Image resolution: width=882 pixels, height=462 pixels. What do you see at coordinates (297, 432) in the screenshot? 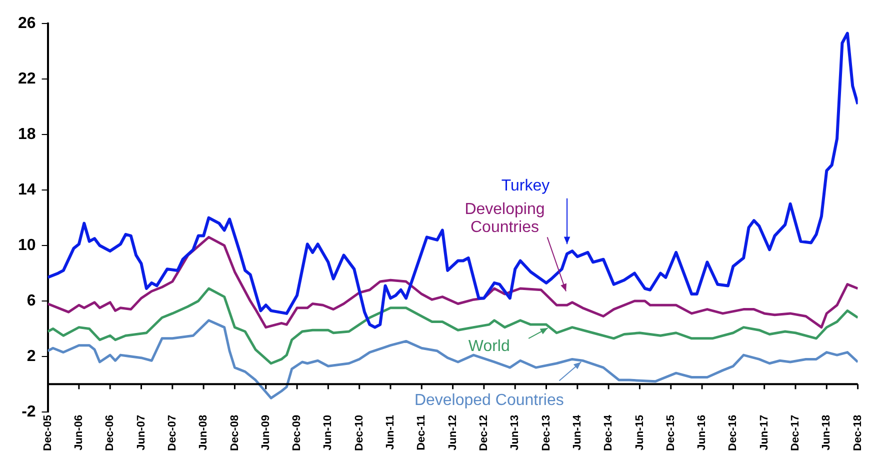
I see `x-tick-label: Dec-09` at bounding box center [297, 432].